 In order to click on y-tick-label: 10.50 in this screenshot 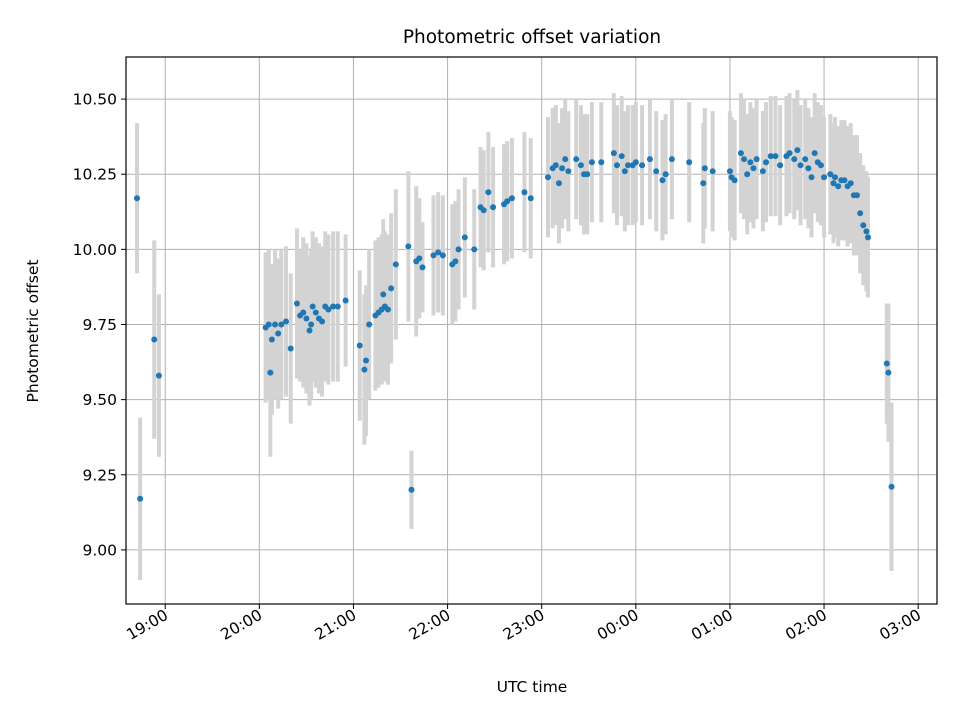, I will do `click(95, 100)`.